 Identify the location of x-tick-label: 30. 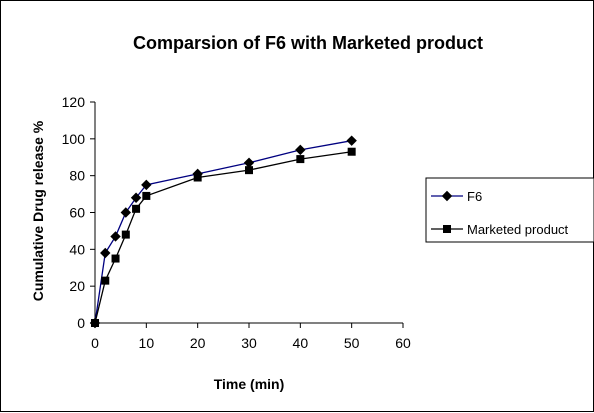
(249, 343).